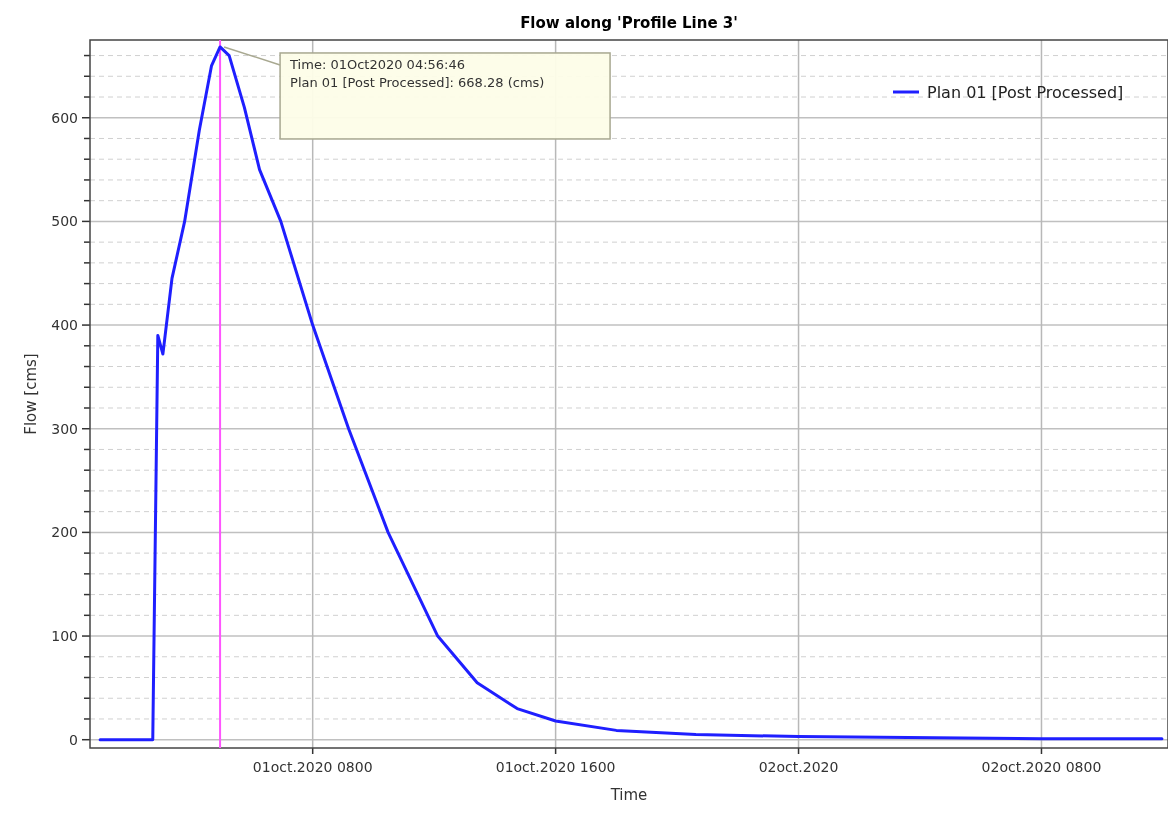 The width and height of the screenshot is (1176, 819). I want to click on legend-label: Plan 01 [Post Processed], so click(1025, 92).